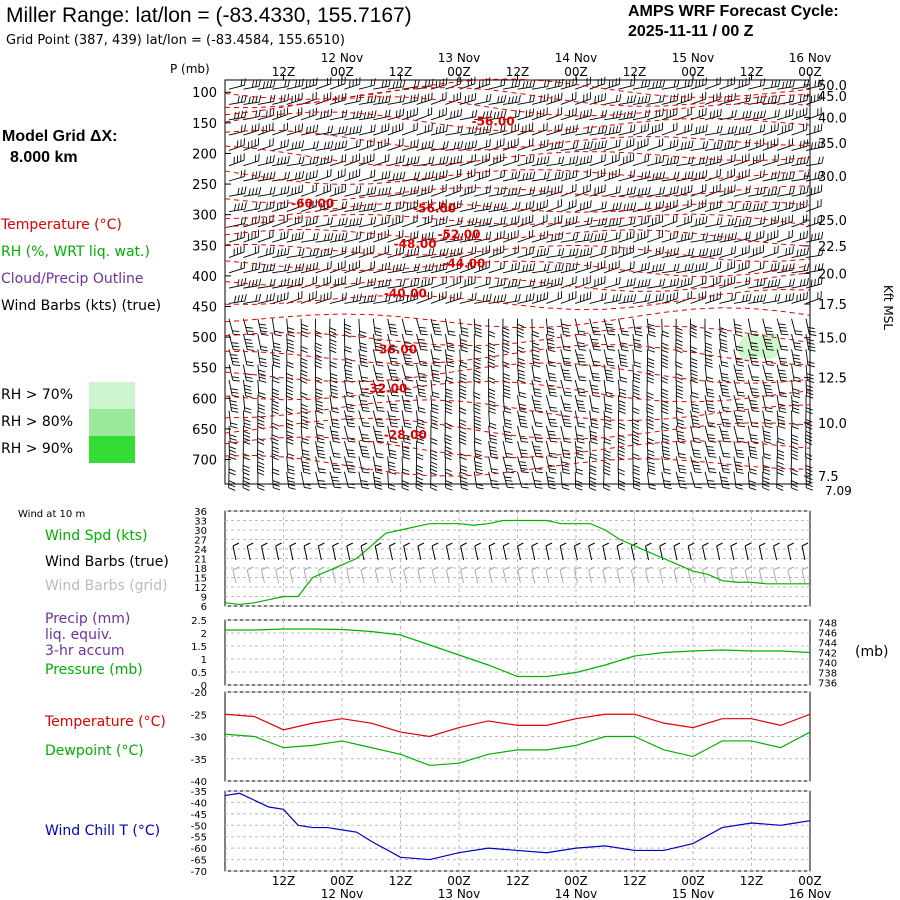 The width and height of the screenshot is (900, 900). I want to click on bottom-day-label: 12 Nov, so click(342, 893).